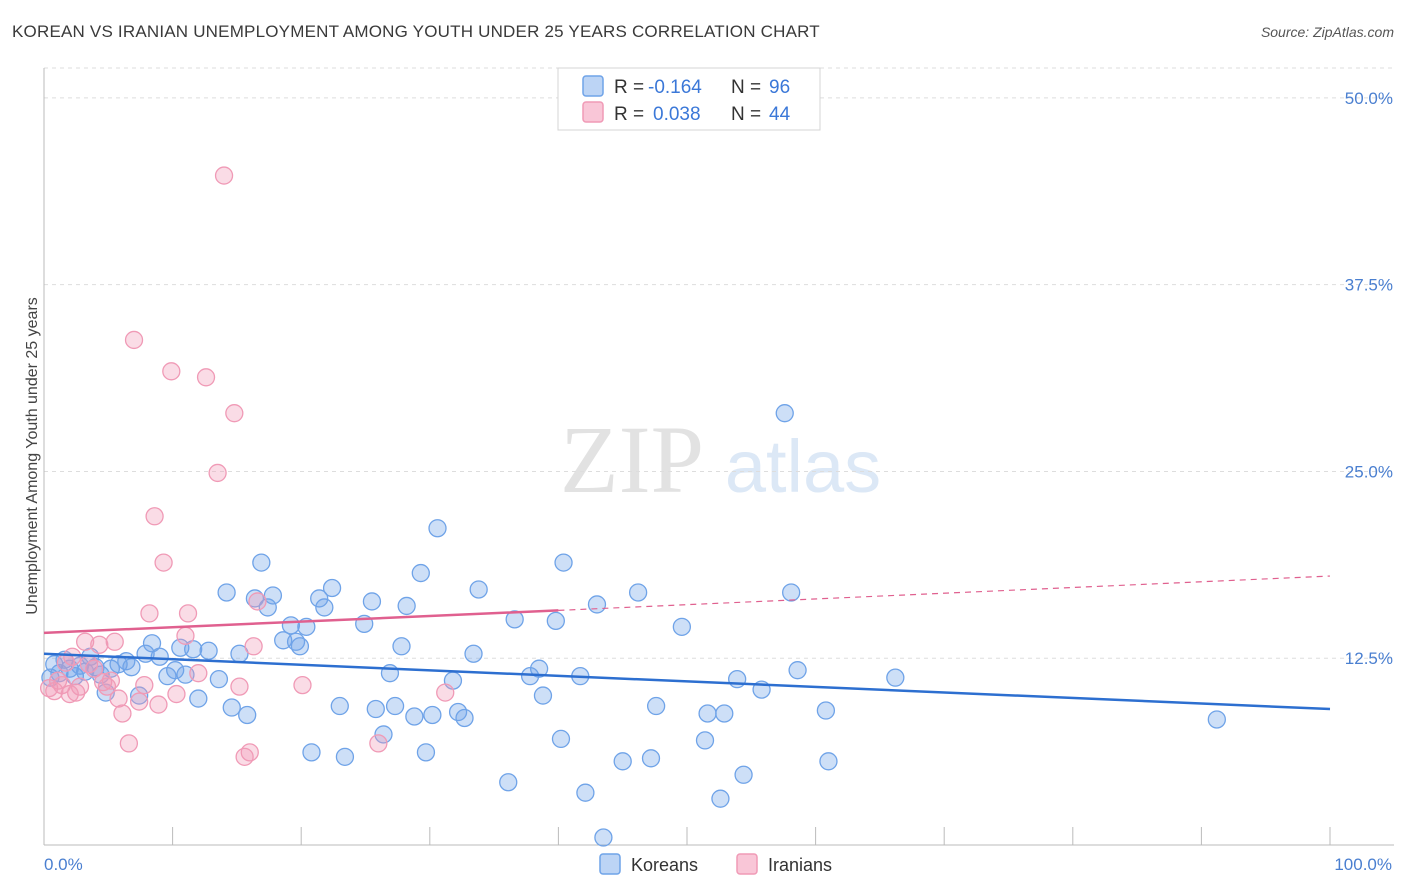 Image resolution: width=1406 pixels, height=892 pixels. What do you see at coordinates (1369, 658) in the screenshot?
I see `y-tick-label: 12.5%` at bounding box center [1369, 658].